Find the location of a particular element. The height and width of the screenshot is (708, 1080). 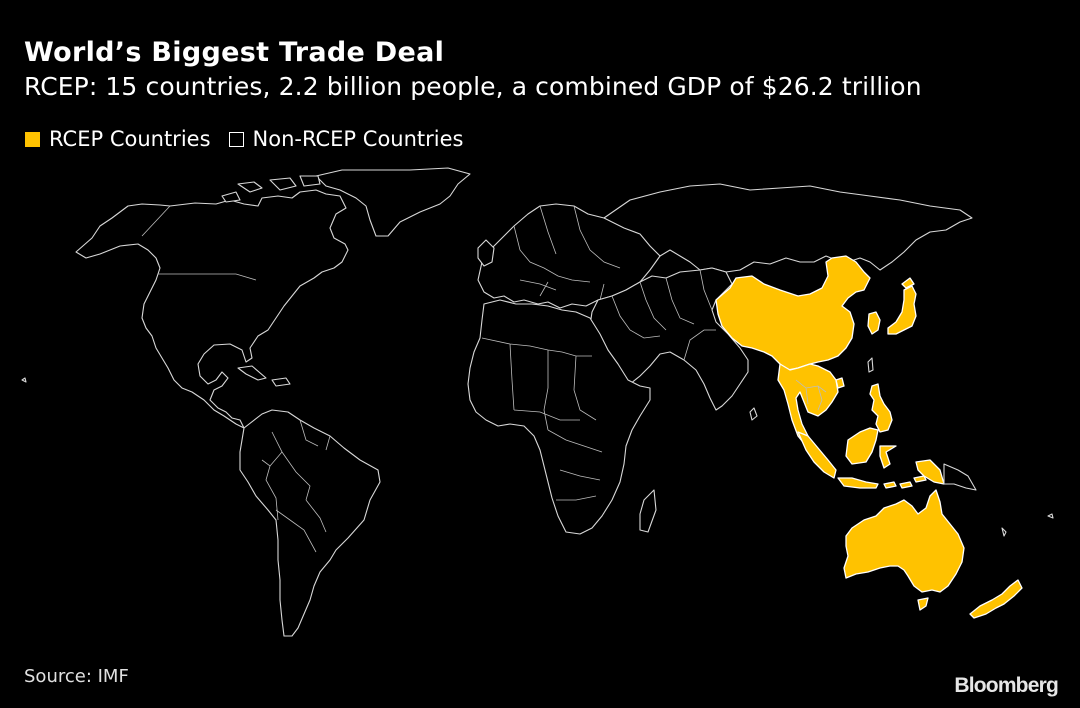

africa-borders is located at coordinates (542, 419).